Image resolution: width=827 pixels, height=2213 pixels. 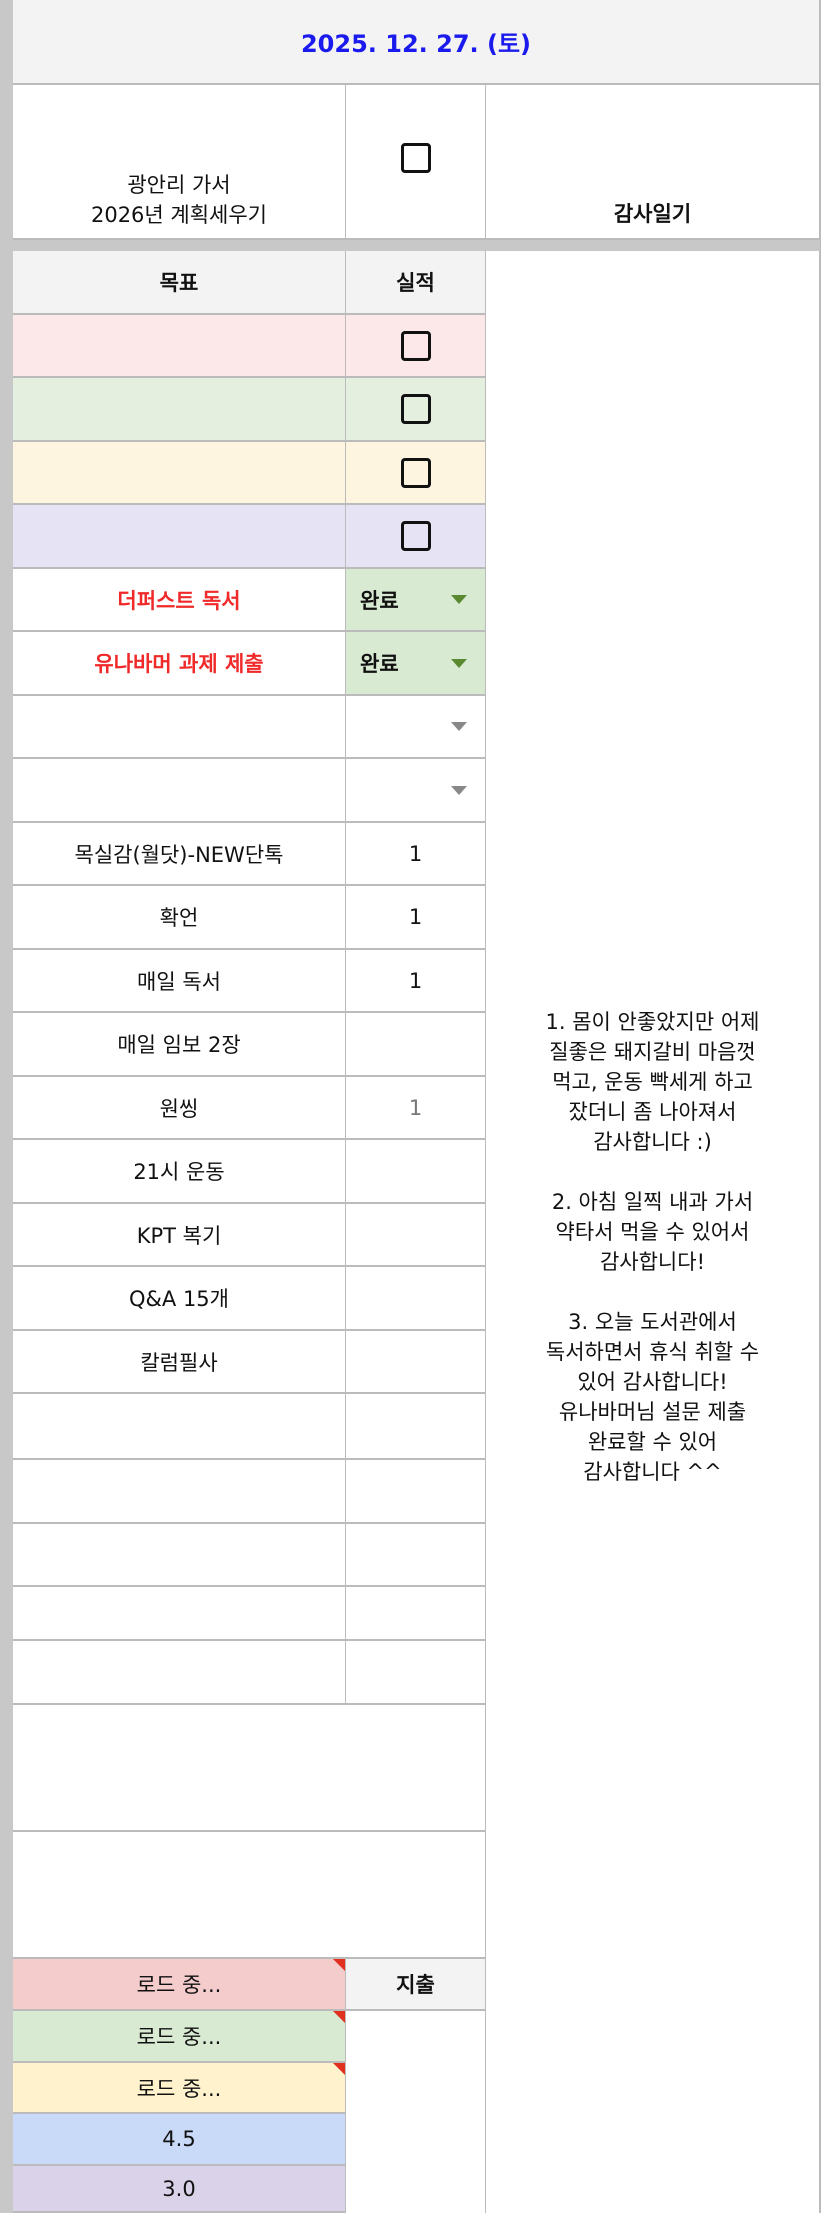 I want to click on goal-cell: 목실감(월닷)-NEW단톡, so click(x=179, y=854).